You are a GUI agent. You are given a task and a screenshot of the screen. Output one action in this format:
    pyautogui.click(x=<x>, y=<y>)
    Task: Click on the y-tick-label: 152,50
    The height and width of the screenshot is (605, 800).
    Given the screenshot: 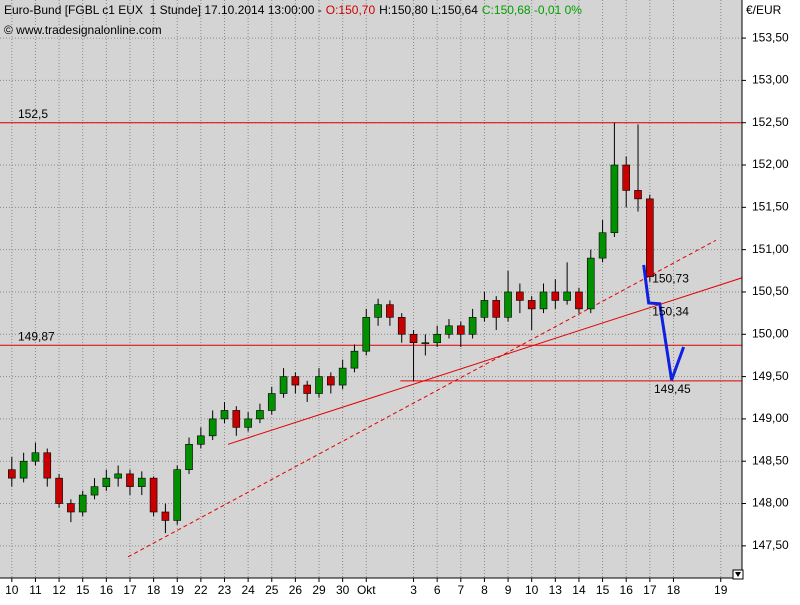 What is the action you would take?
    pyautogui.click(x=770, y=122)
    